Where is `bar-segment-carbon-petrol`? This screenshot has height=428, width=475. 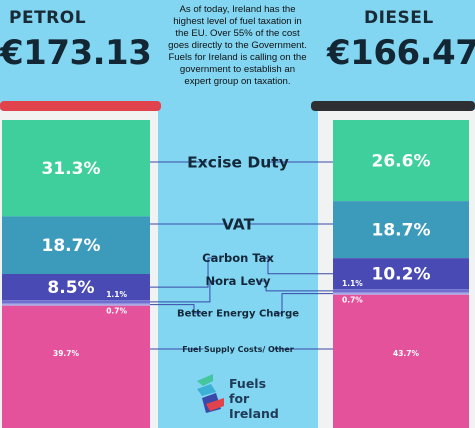 bar-segment-carbon-petrol is located at coordinates (76, 287).